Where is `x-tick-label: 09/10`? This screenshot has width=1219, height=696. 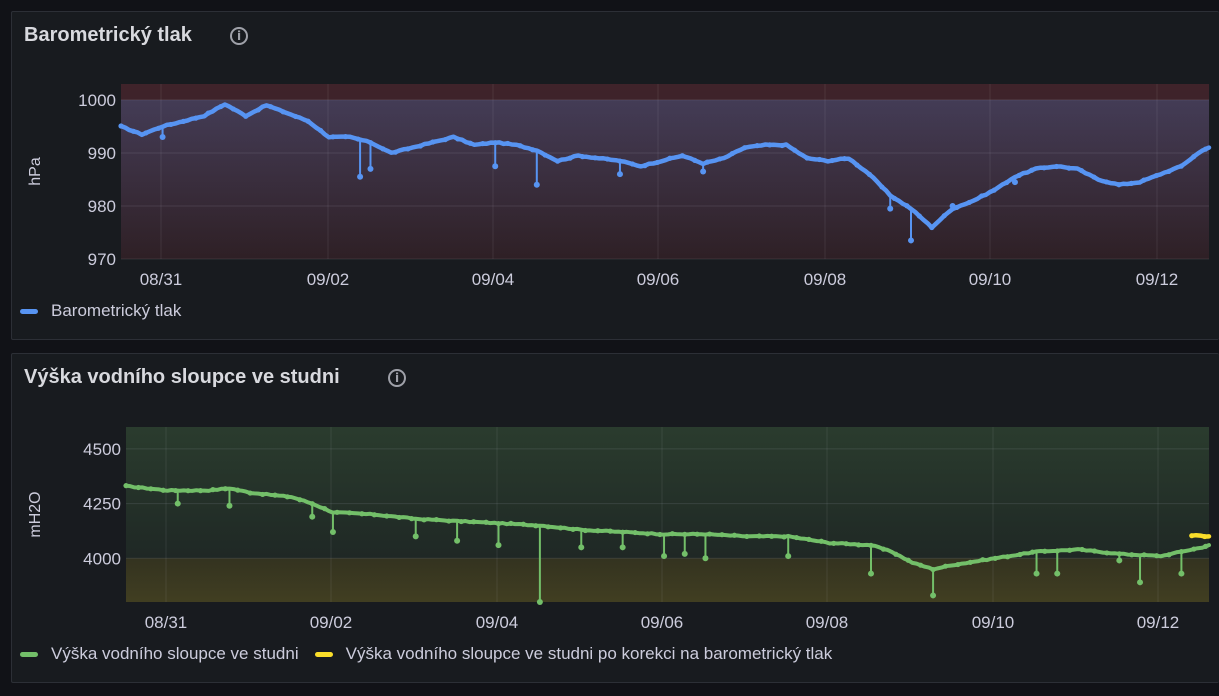
x-tick-label: 09/10 is located at coordinates (990, 279).